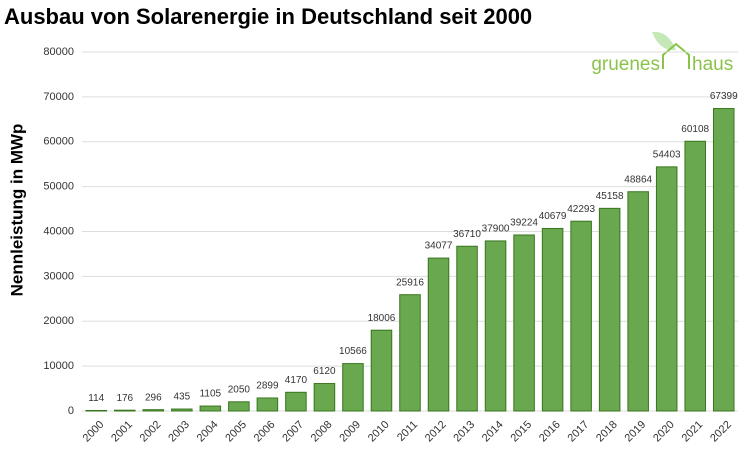 The height and width of the screenshot is (450, 750). What do you see at coordinates (664, 41) in the screenshot?
I see `logo-leaf` at bounding box center [664, 41].